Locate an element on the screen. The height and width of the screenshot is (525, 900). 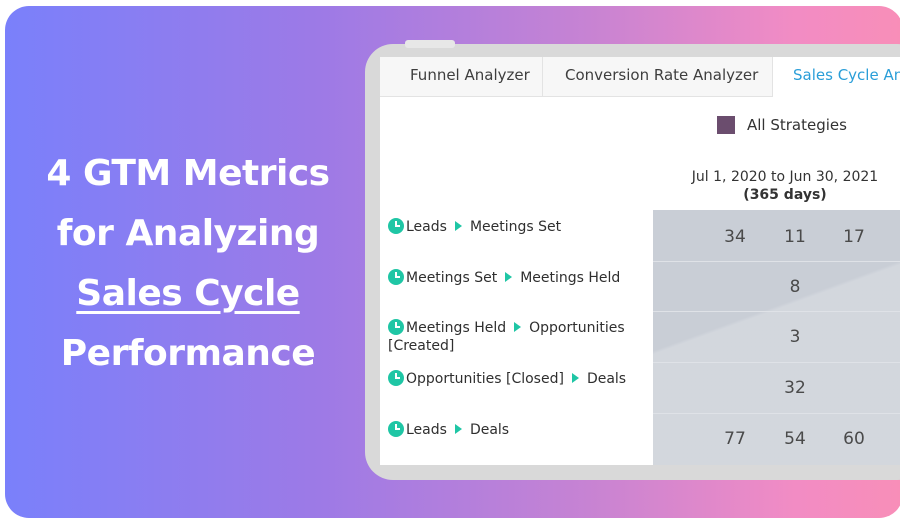
metric-from: Meetings Held is located at coordinates (456, 328).